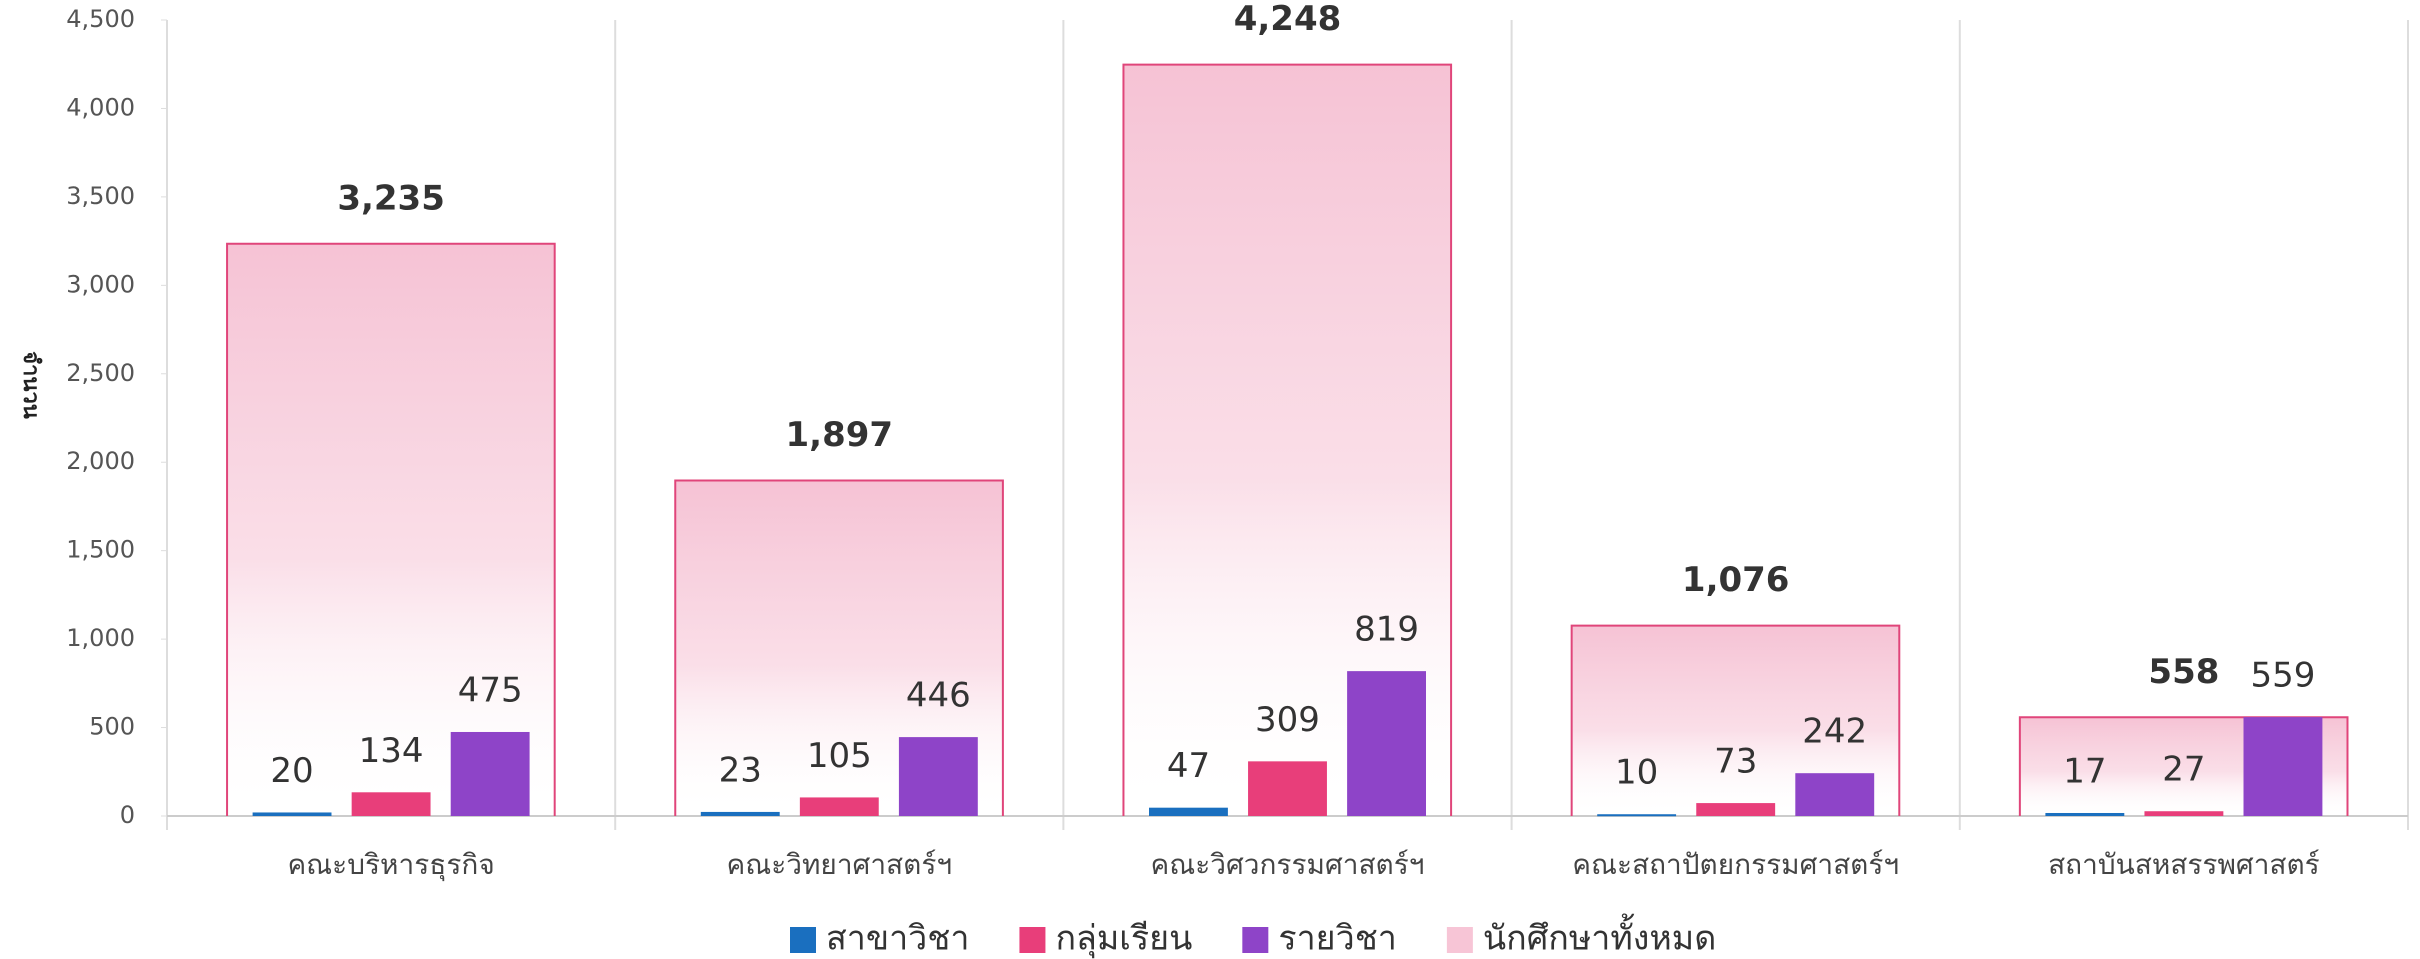  I want to click on legend-label: กลุ่มเรียน, so click(1123, 939).